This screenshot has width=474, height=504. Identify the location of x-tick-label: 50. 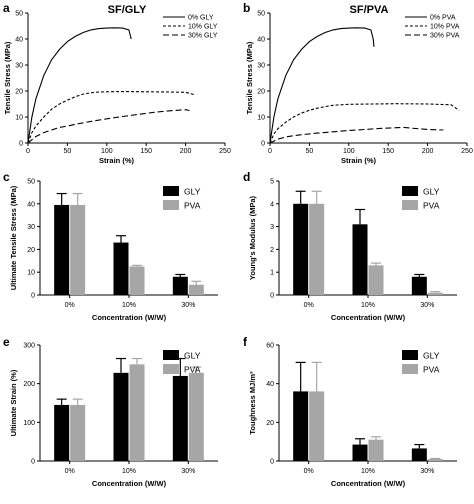
(68, 151).